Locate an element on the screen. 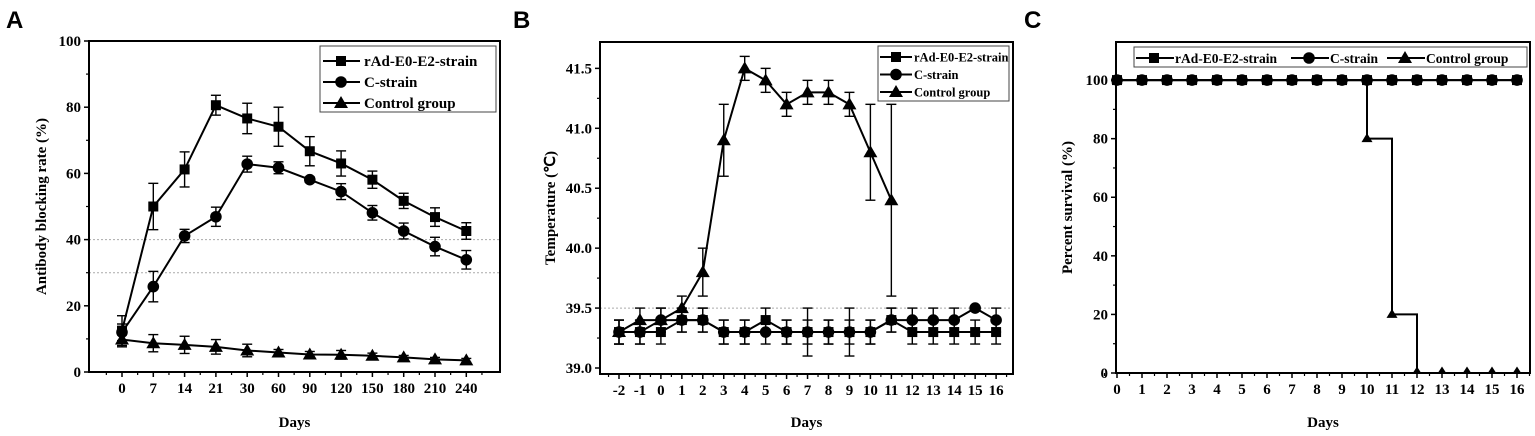 This screenshot has height=436, width=1535. y-tick-label: 41.5 is located at coordinates (579, 69).